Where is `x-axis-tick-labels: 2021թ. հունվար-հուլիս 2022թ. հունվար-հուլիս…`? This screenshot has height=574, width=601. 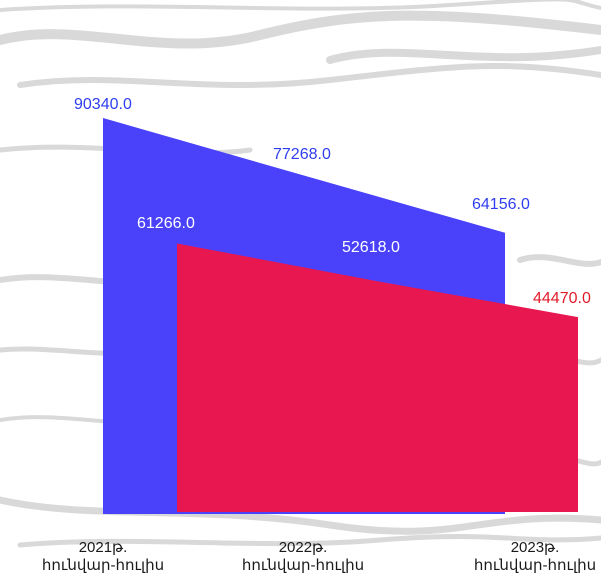
x-axis-tick-labels: 2021թ. հունվար-հուլիս 2022թ. հունվար-հուլիս… is located at coordinates (319, 556).